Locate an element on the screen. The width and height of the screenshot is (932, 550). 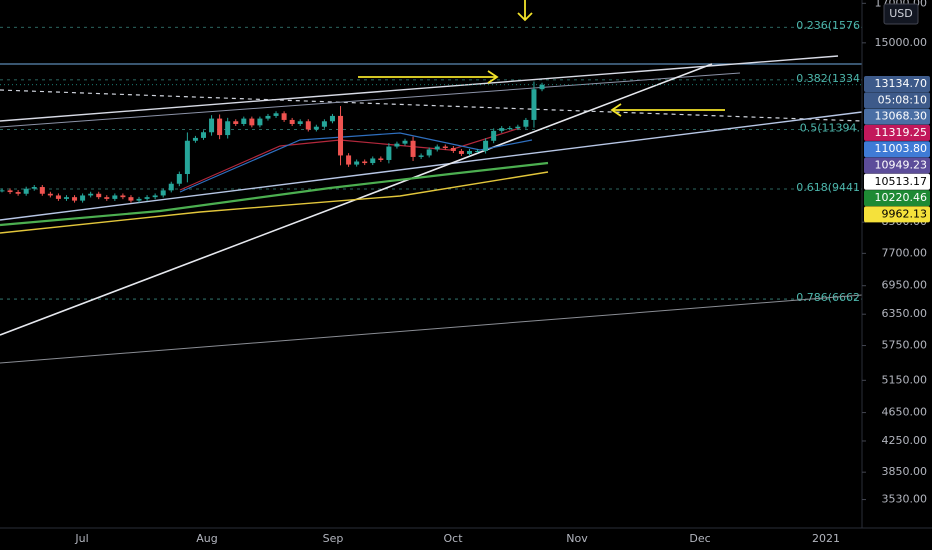
ma-yellow is located at coordinates (274, 202).